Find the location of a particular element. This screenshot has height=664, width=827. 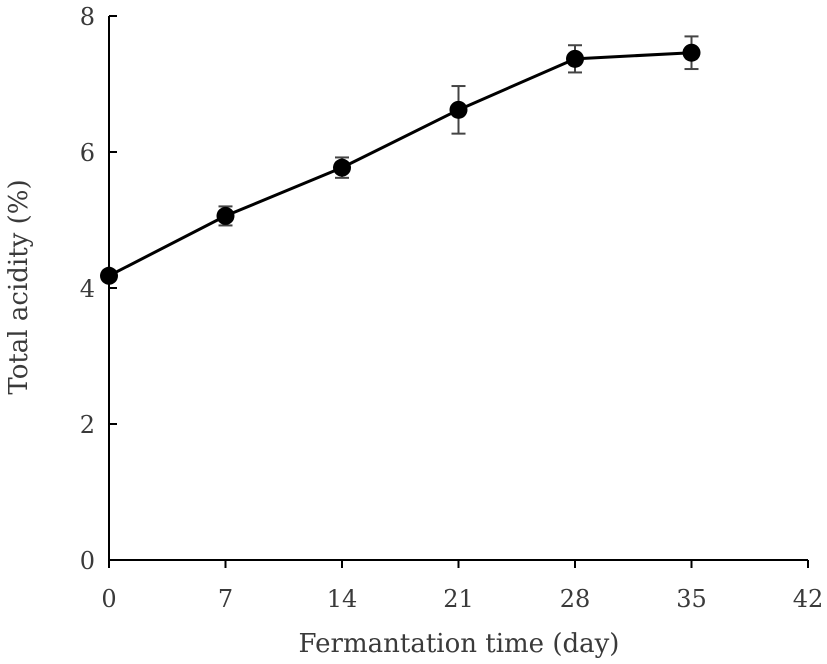

x-axis-ticks: 0 7 14 21 28 35 42 is located at coordinates (462, 586).